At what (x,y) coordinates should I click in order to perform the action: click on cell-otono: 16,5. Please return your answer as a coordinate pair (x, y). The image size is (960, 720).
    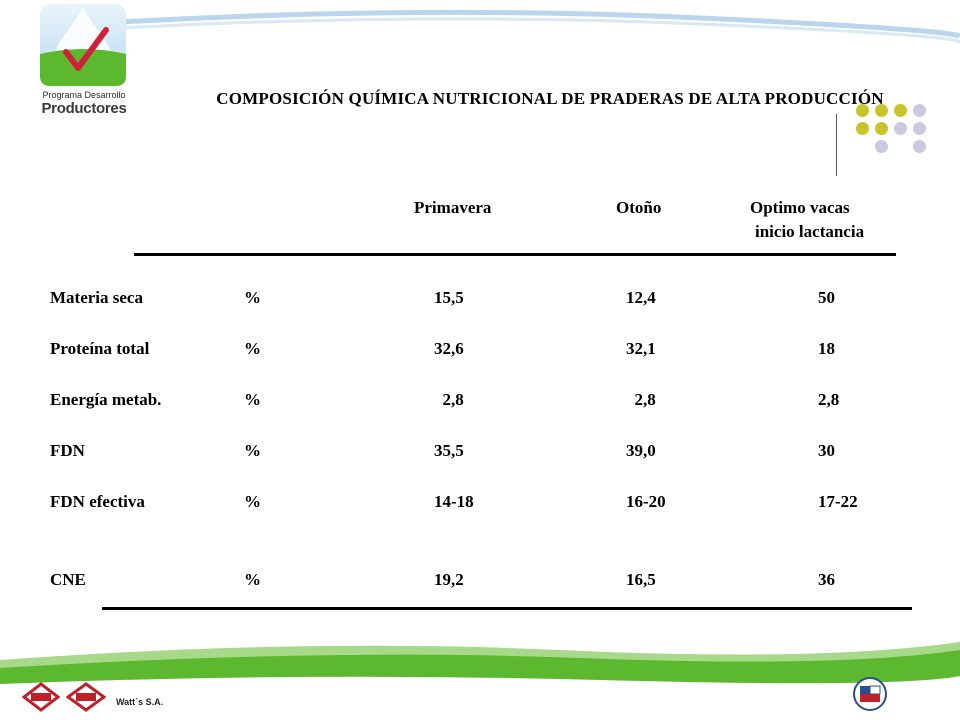
    Looking at the image, I should click on (641, 579).